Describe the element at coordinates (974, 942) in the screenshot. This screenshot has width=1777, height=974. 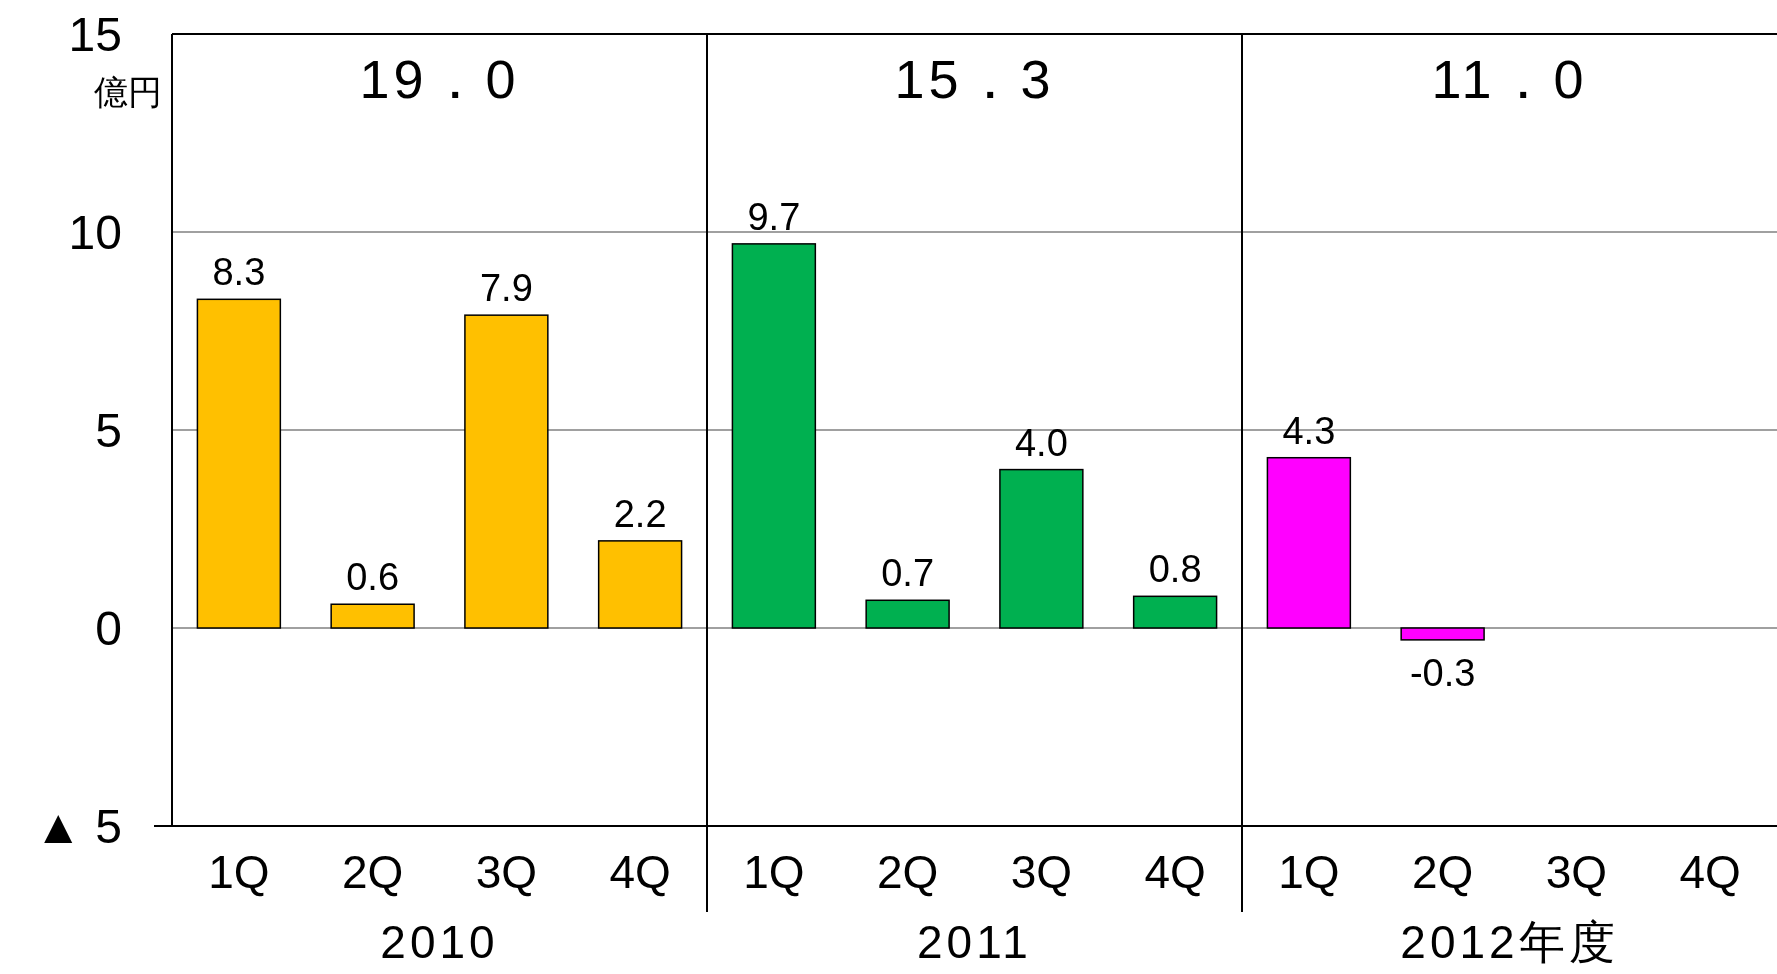
I see `text: 2011` at that location.